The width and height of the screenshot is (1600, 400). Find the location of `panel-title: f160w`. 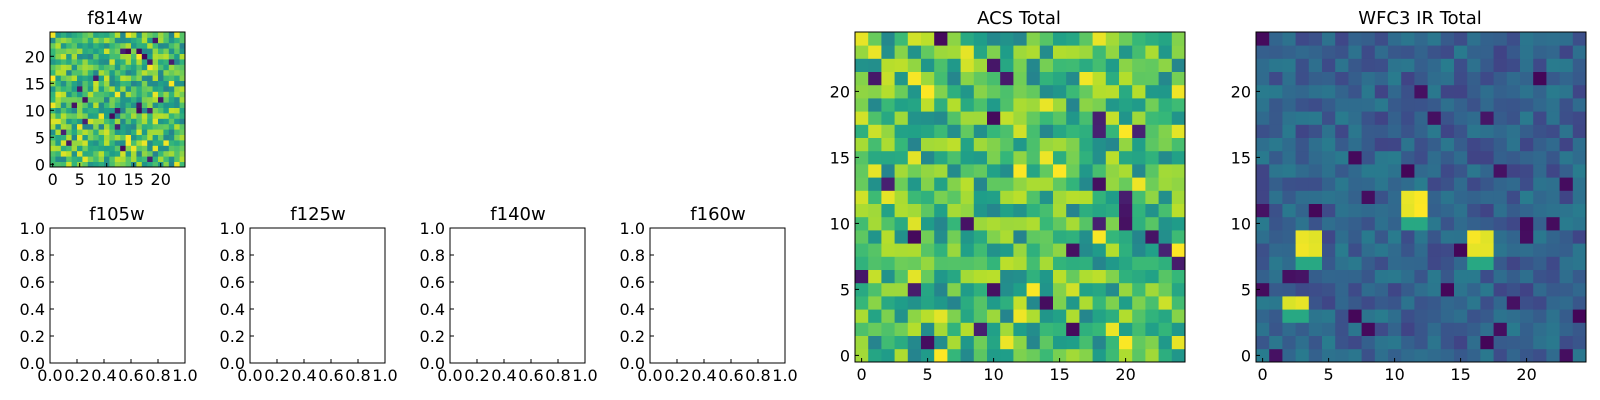

panel-title: f160w is located at coordinates (717, 214).